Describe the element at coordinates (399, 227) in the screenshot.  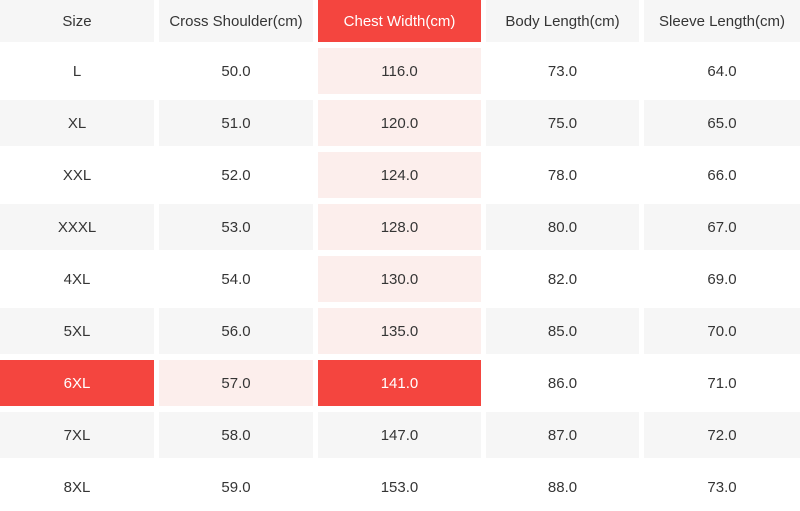
I see `measurement-cell: 128.0` at that location.